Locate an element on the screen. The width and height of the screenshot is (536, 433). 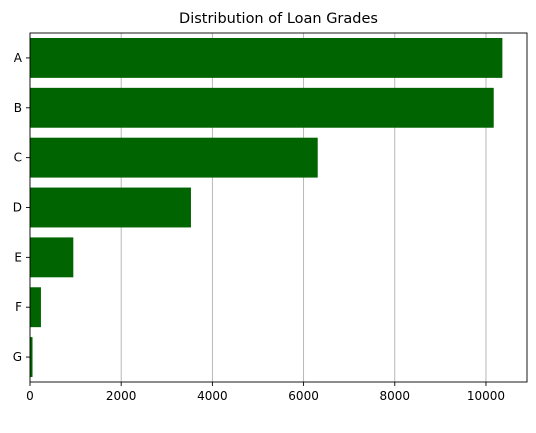
chart-title: Distribution of Loan Grades is located at coordinates (278, 19).